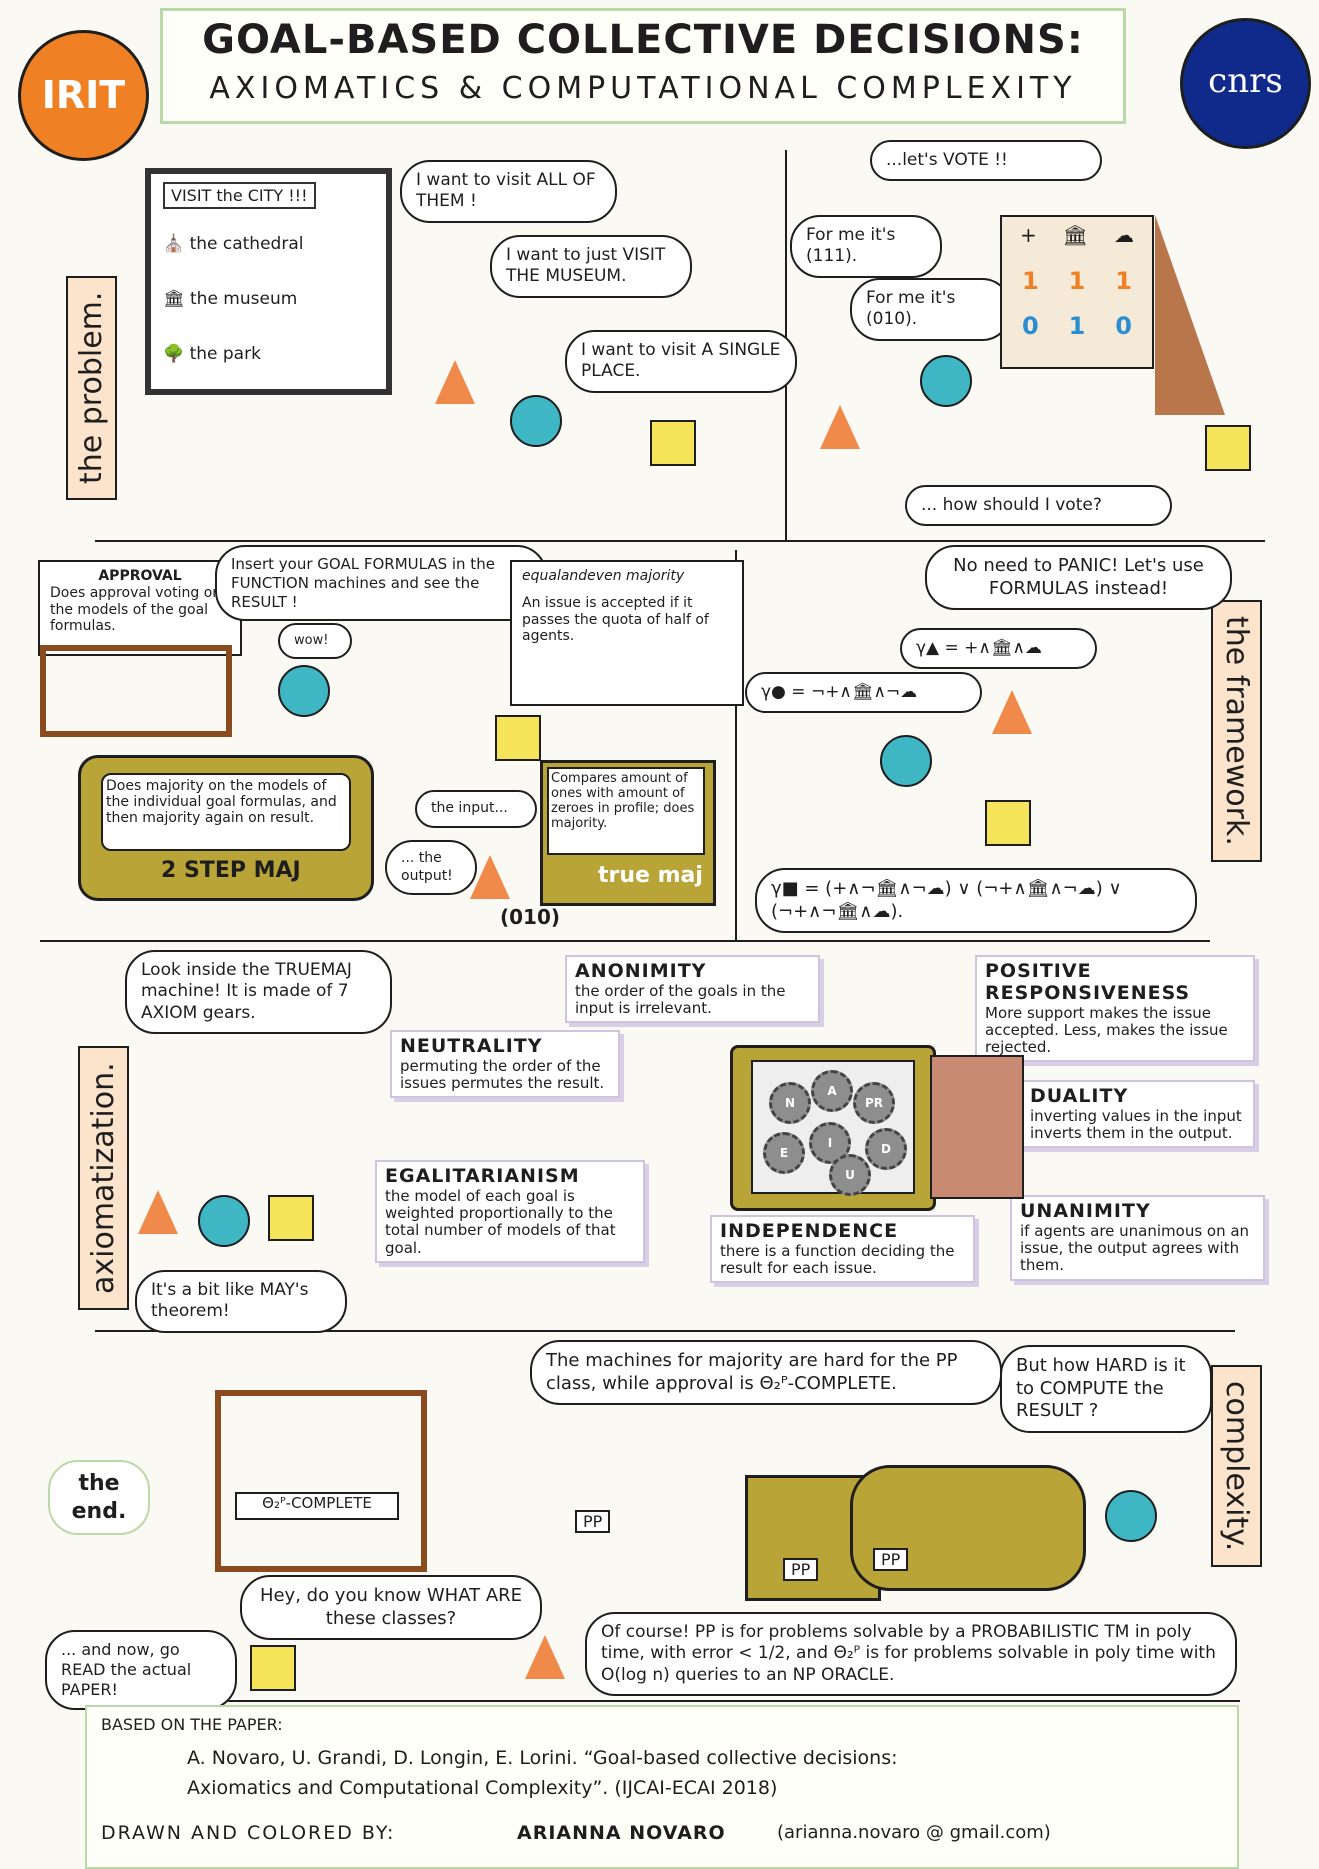  What do you see at coordinates (650, 1701) in the screenshot?
I see `divider-complexity` at bounding box center [650, 1701].